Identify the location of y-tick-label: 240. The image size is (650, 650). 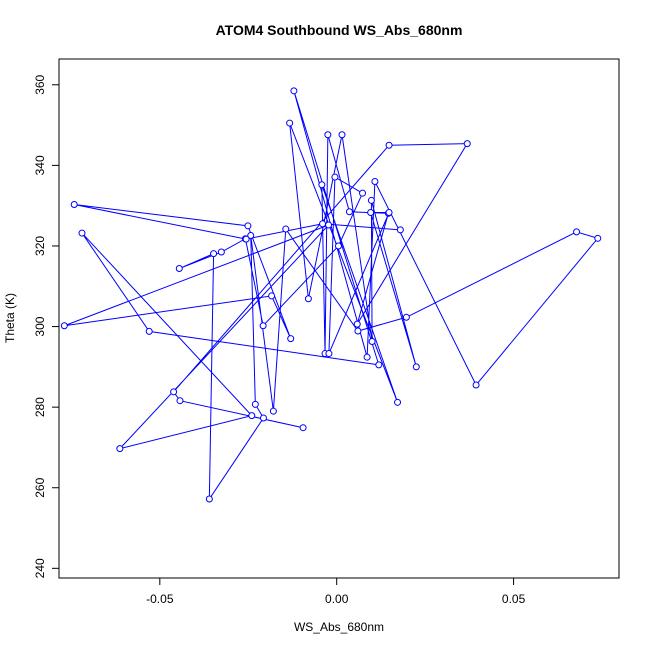
(40, 568).